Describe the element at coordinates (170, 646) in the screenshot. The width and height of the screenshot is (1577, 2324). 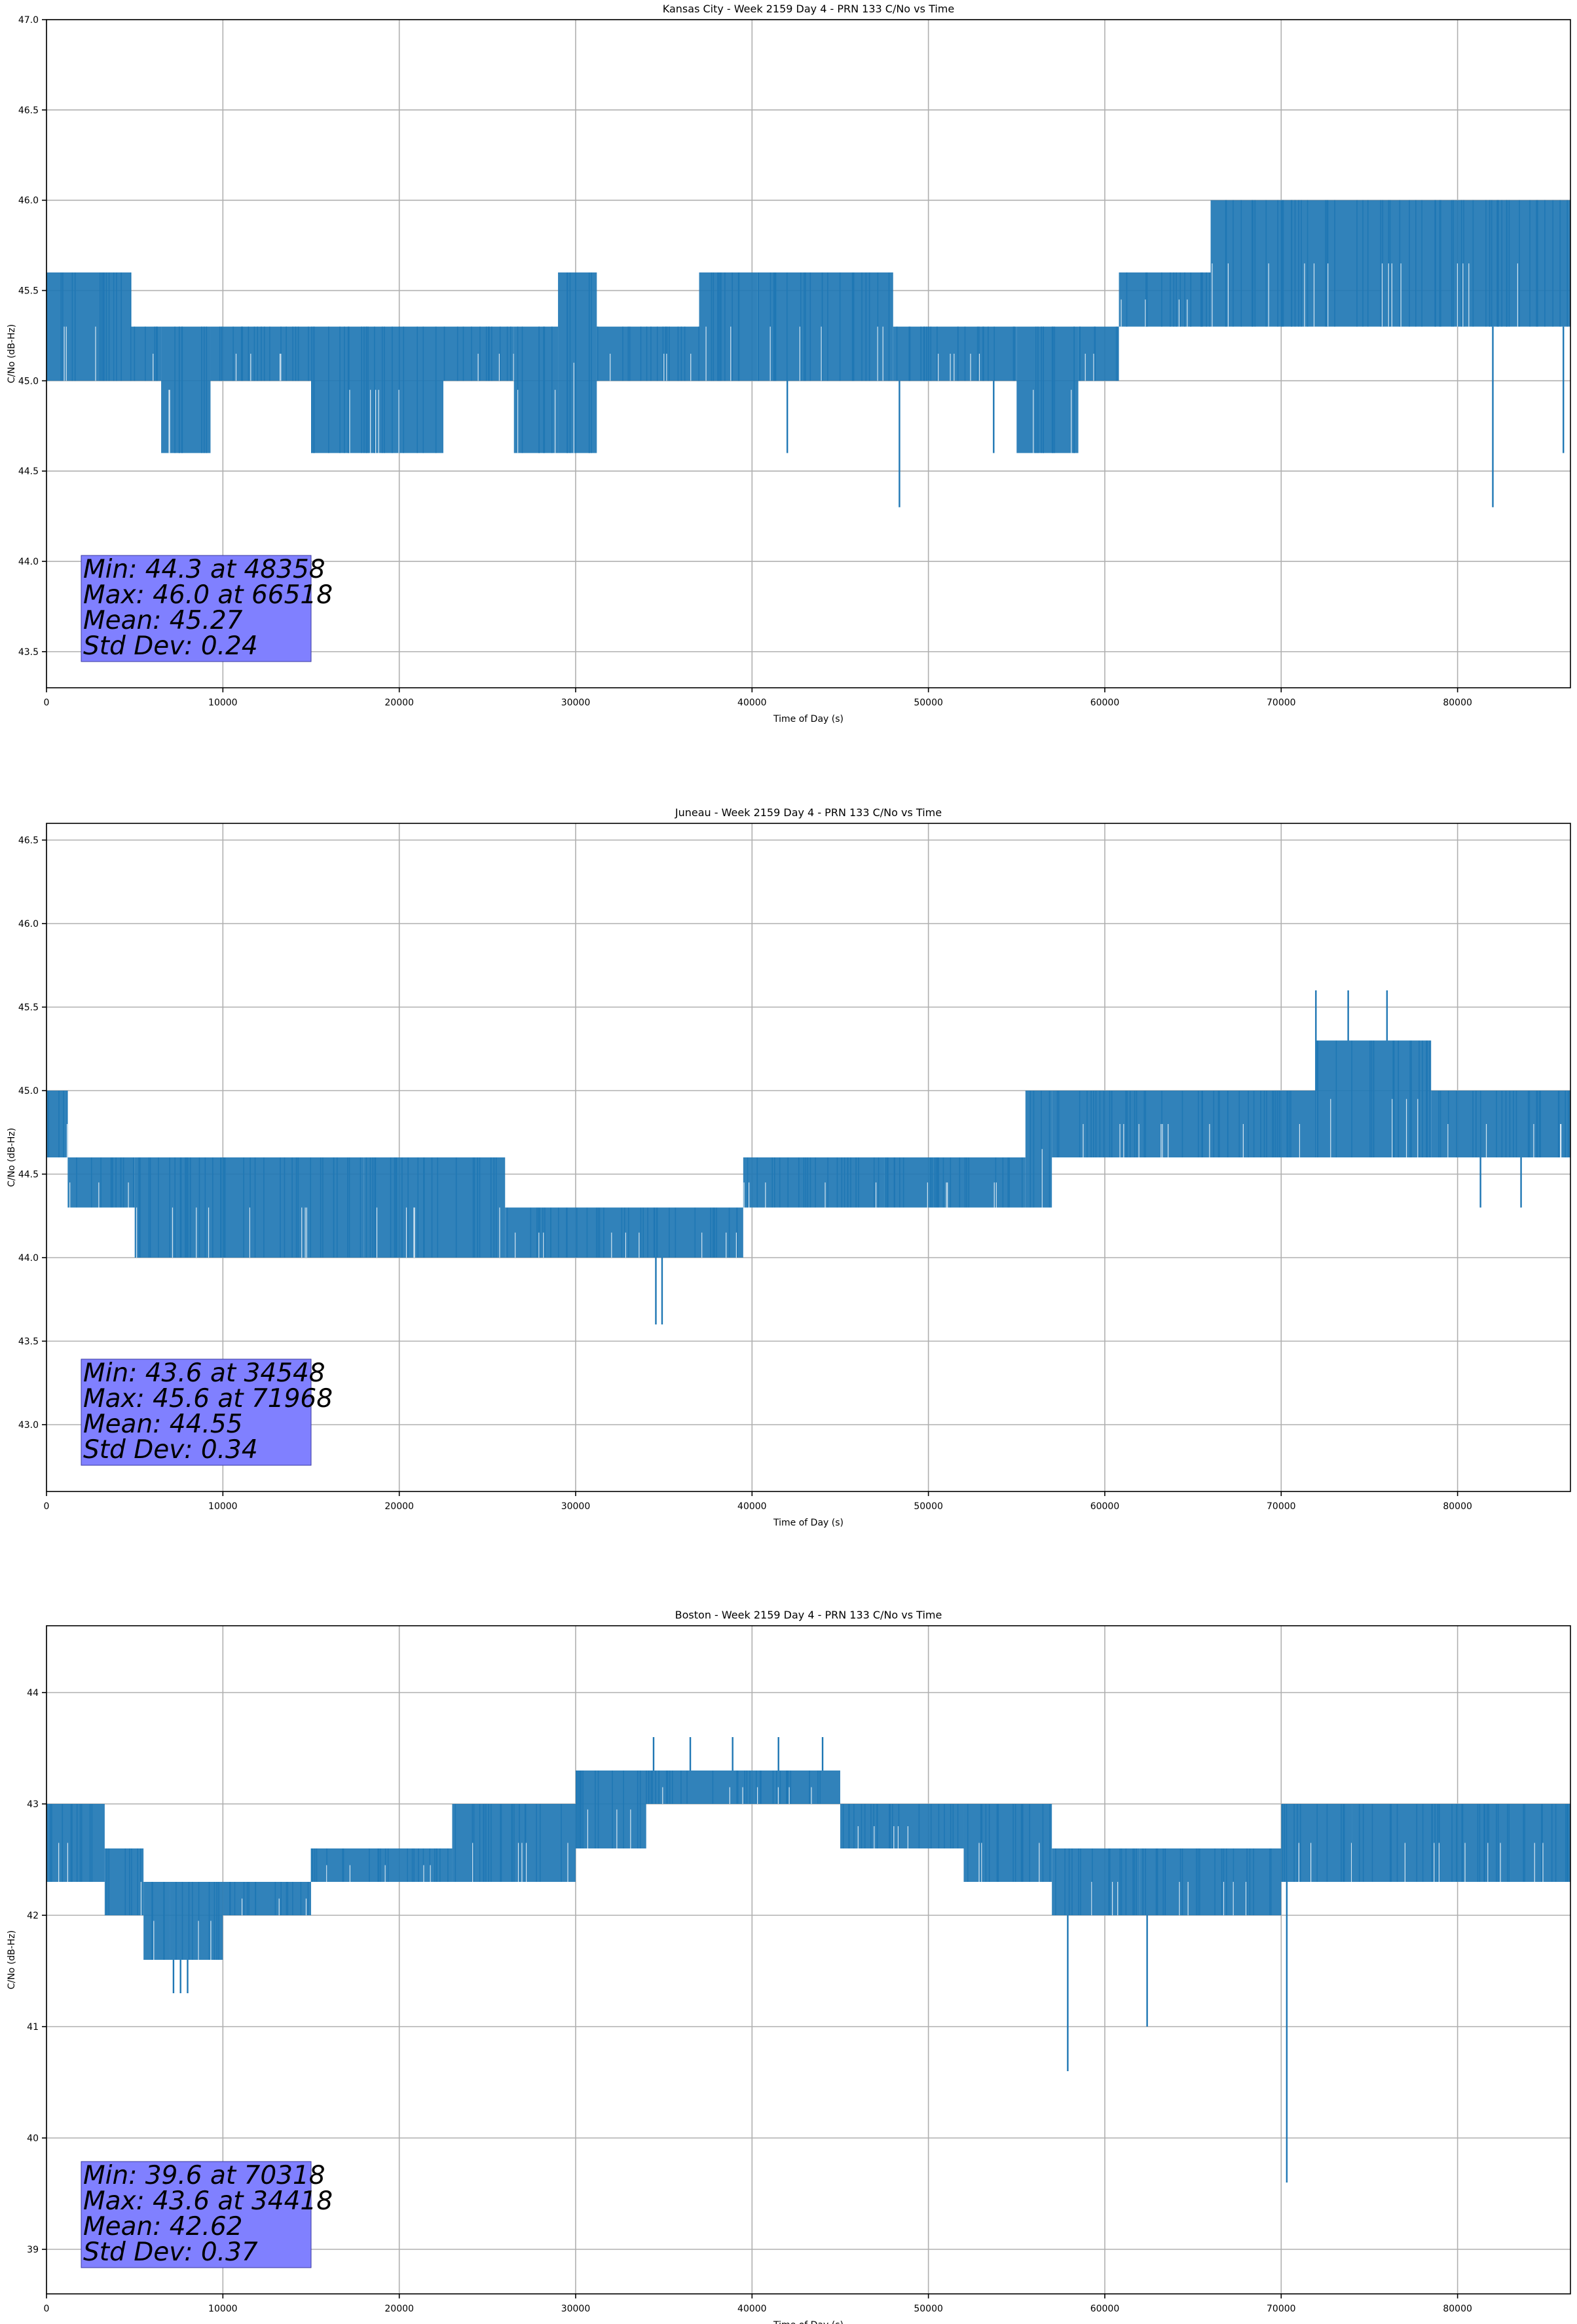
I see `stats-line-4: Std Dev: 0.24` at that location.